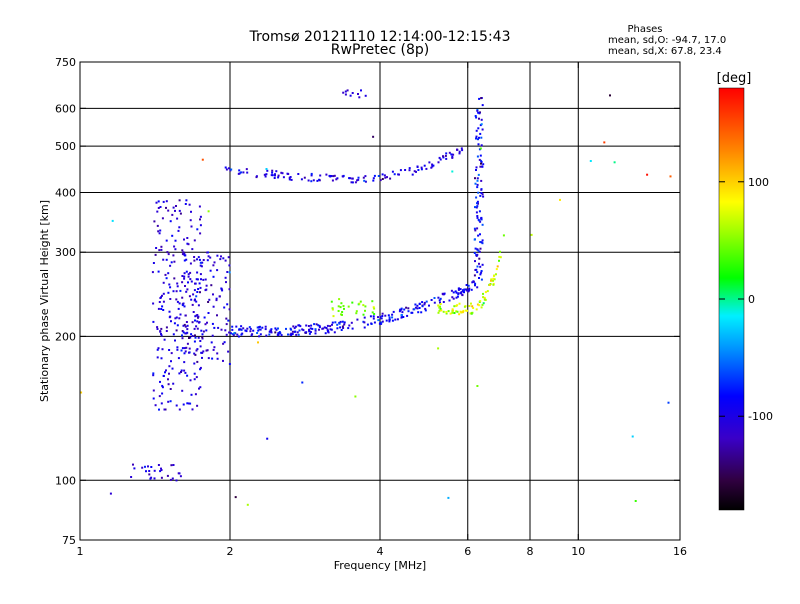 This screenshot has width=800, height=604. Describe the element at coordinates (667, 40) in the screenshot. I see `phase-info-line-o: mean, sd,O: -94.7, 17.0` at that location.